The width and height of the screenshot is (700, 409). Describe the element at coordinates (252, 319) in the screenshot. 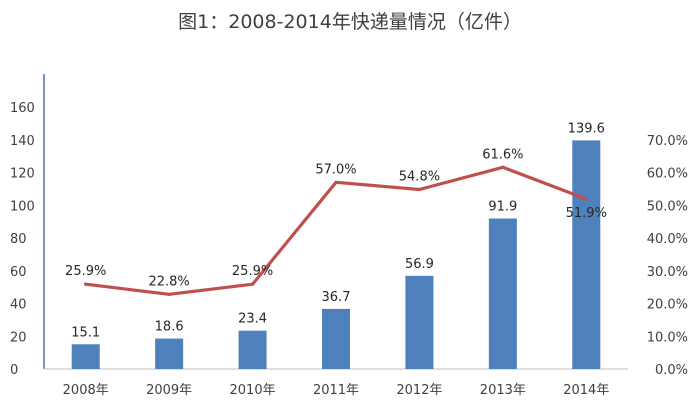

I see `bar-data-label: 23.4` at that location.